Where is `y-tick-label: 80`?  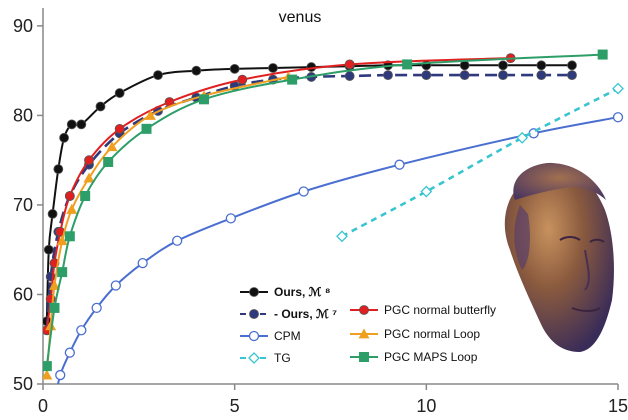
y-tick-label: 80 is located at coordinates (23, 115).